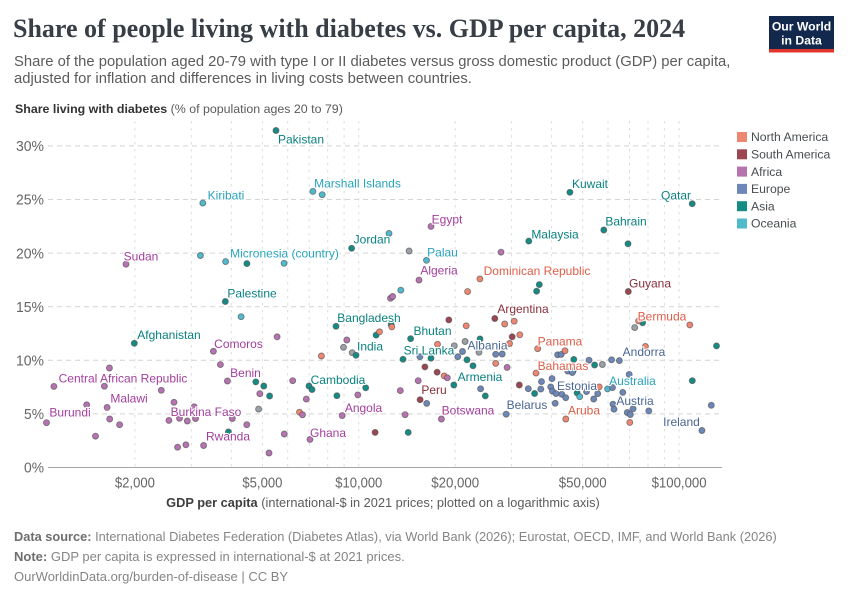 This screenshot has width=850, height=605. Describe the element at coordinates (523, 309) in the screenshot. I see `svg-text: Argentina` at that location.